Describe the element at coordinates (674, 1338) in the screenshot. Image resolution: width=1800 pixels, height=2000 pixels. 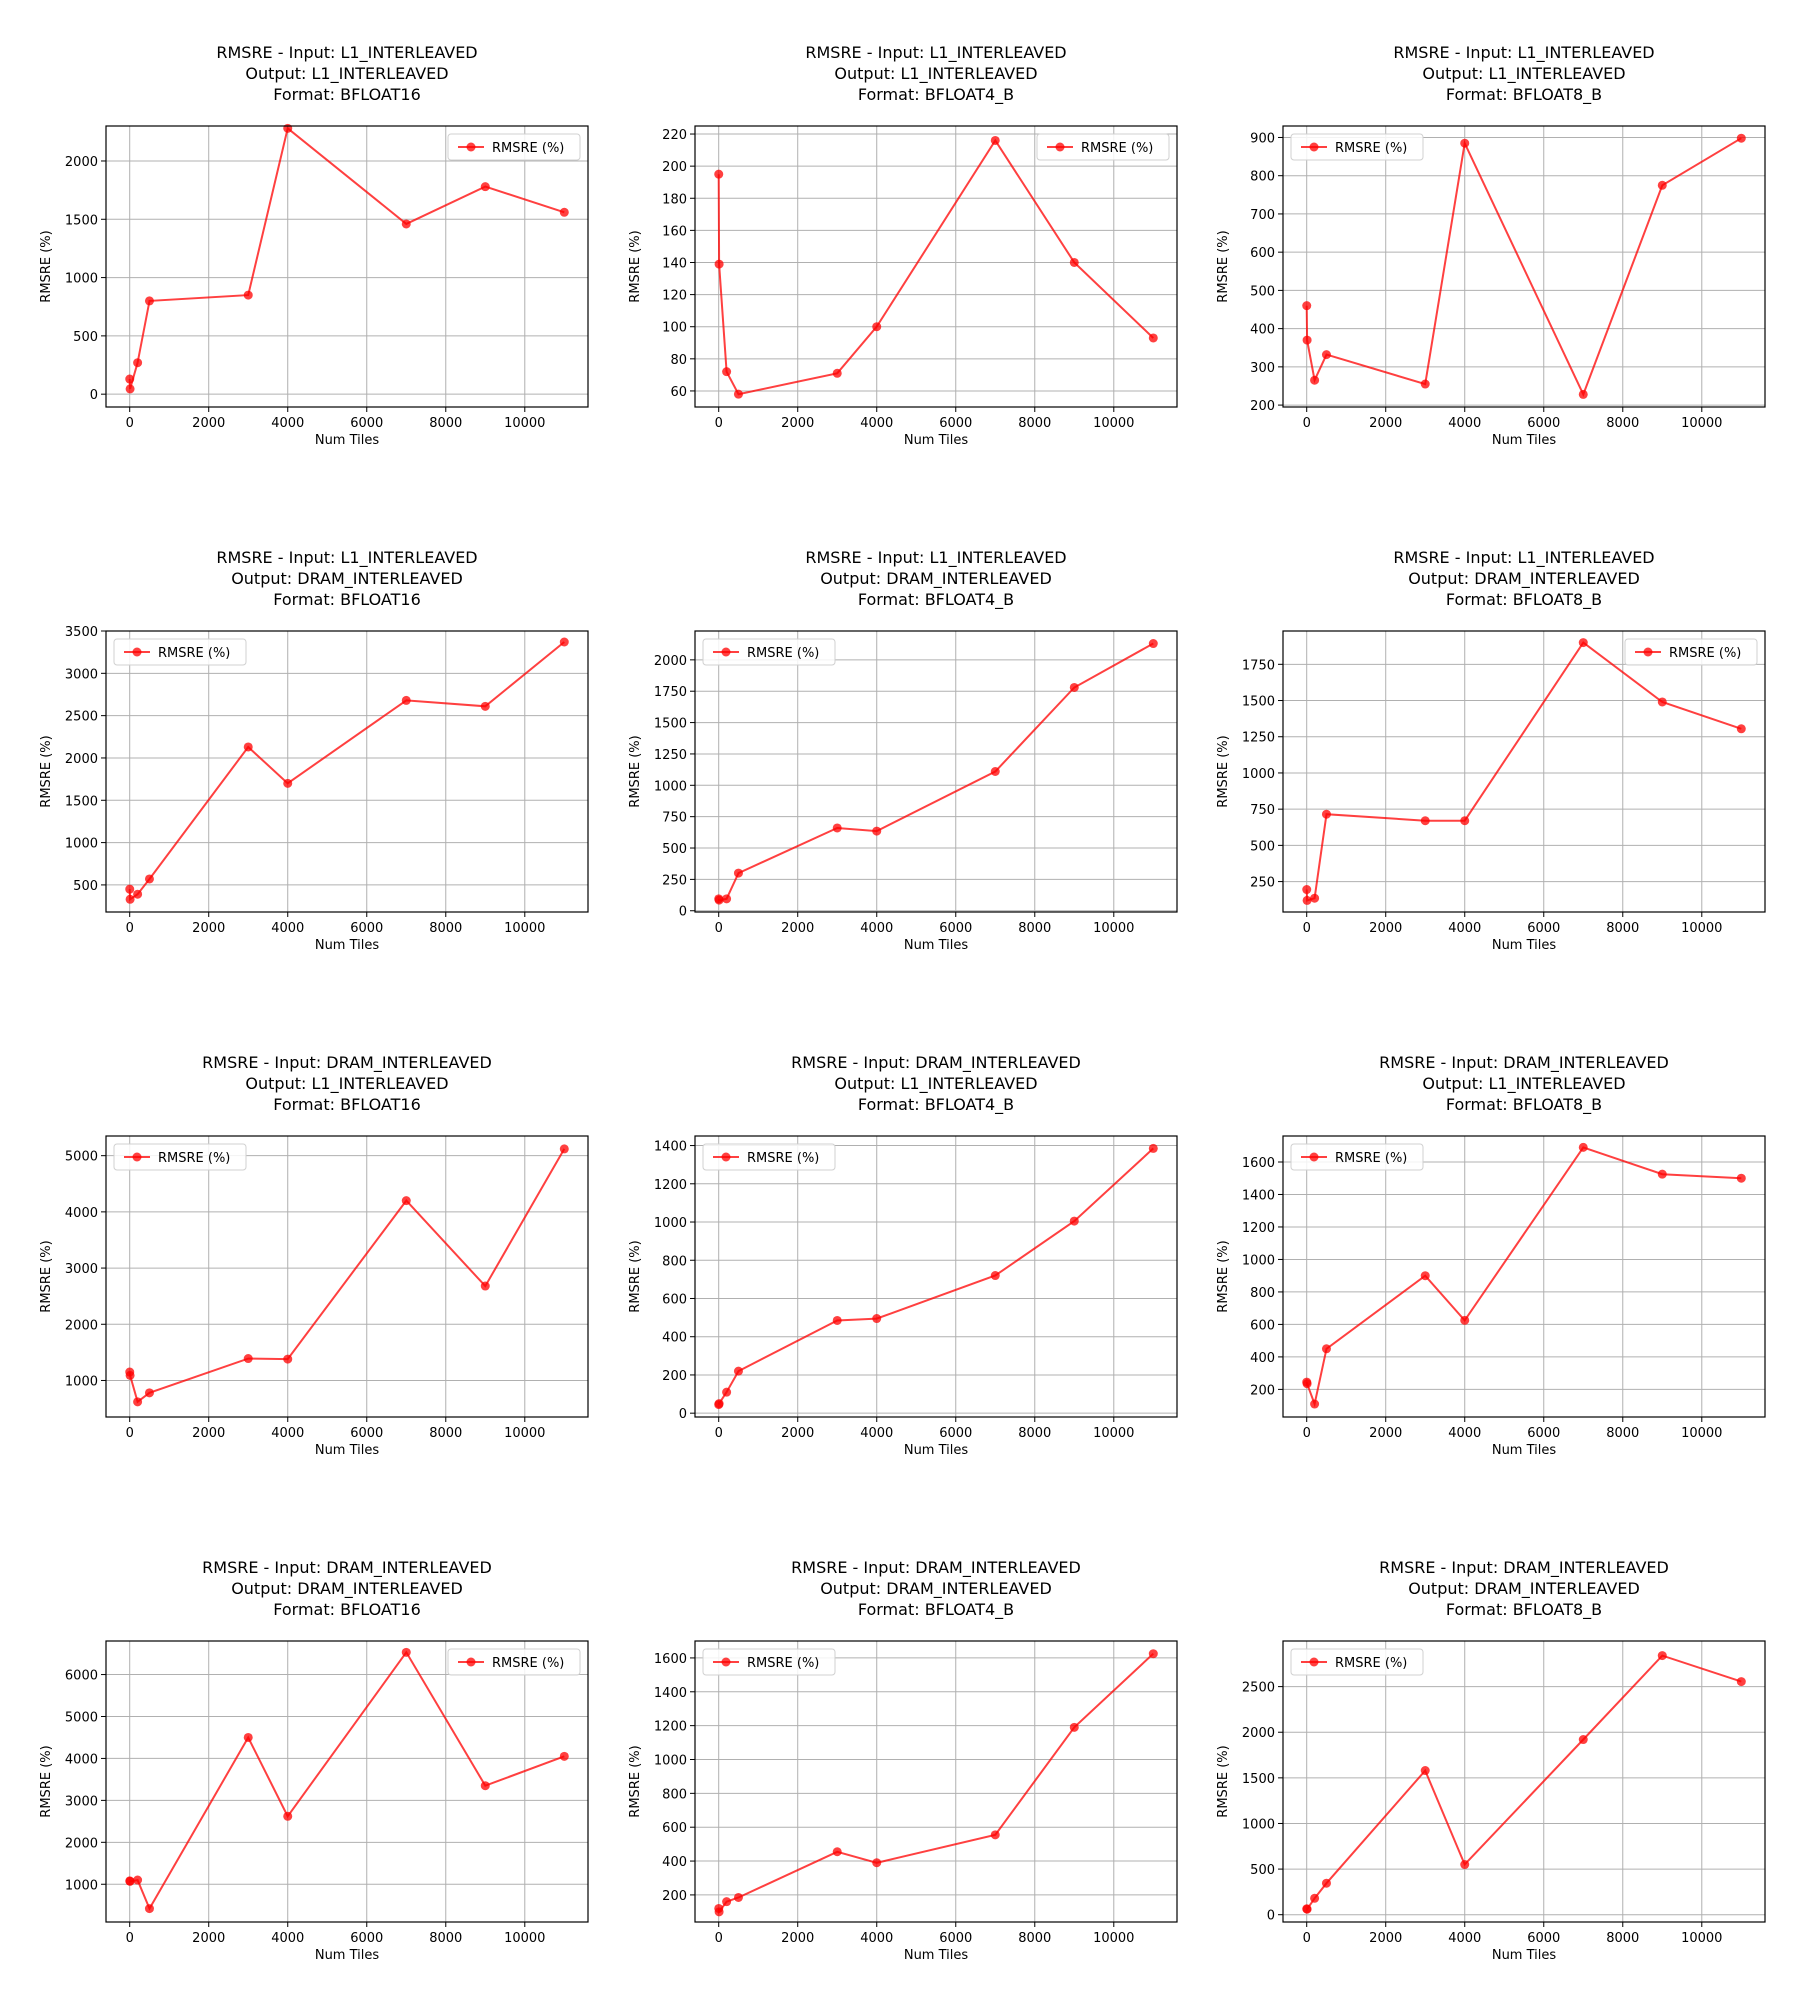
I see `y-tick-label: 400` at that location.